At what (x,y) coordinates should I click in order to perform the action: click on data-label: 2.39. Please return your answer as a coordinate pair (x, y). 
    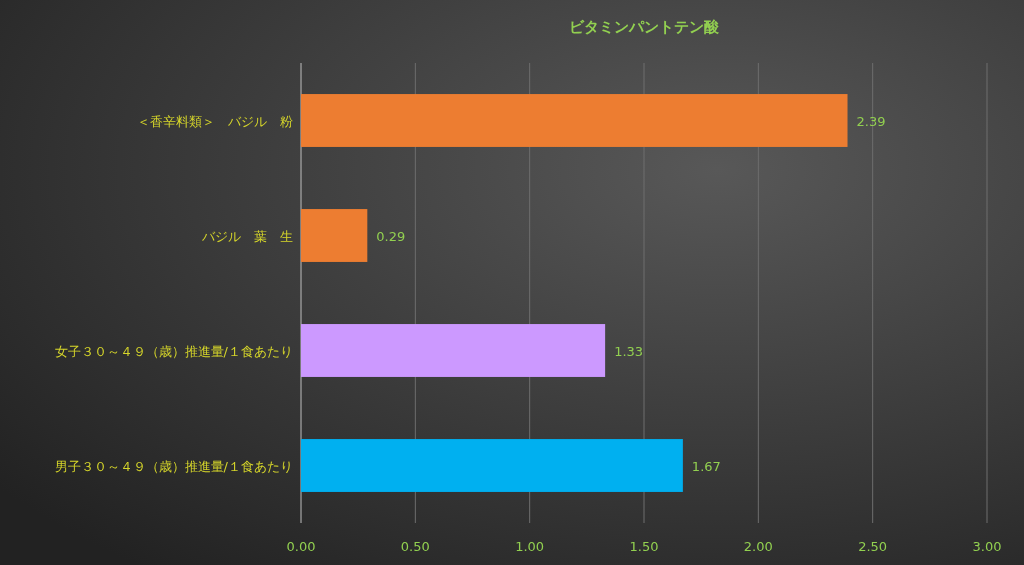
    Looking at the image, I should click on (871, 121).